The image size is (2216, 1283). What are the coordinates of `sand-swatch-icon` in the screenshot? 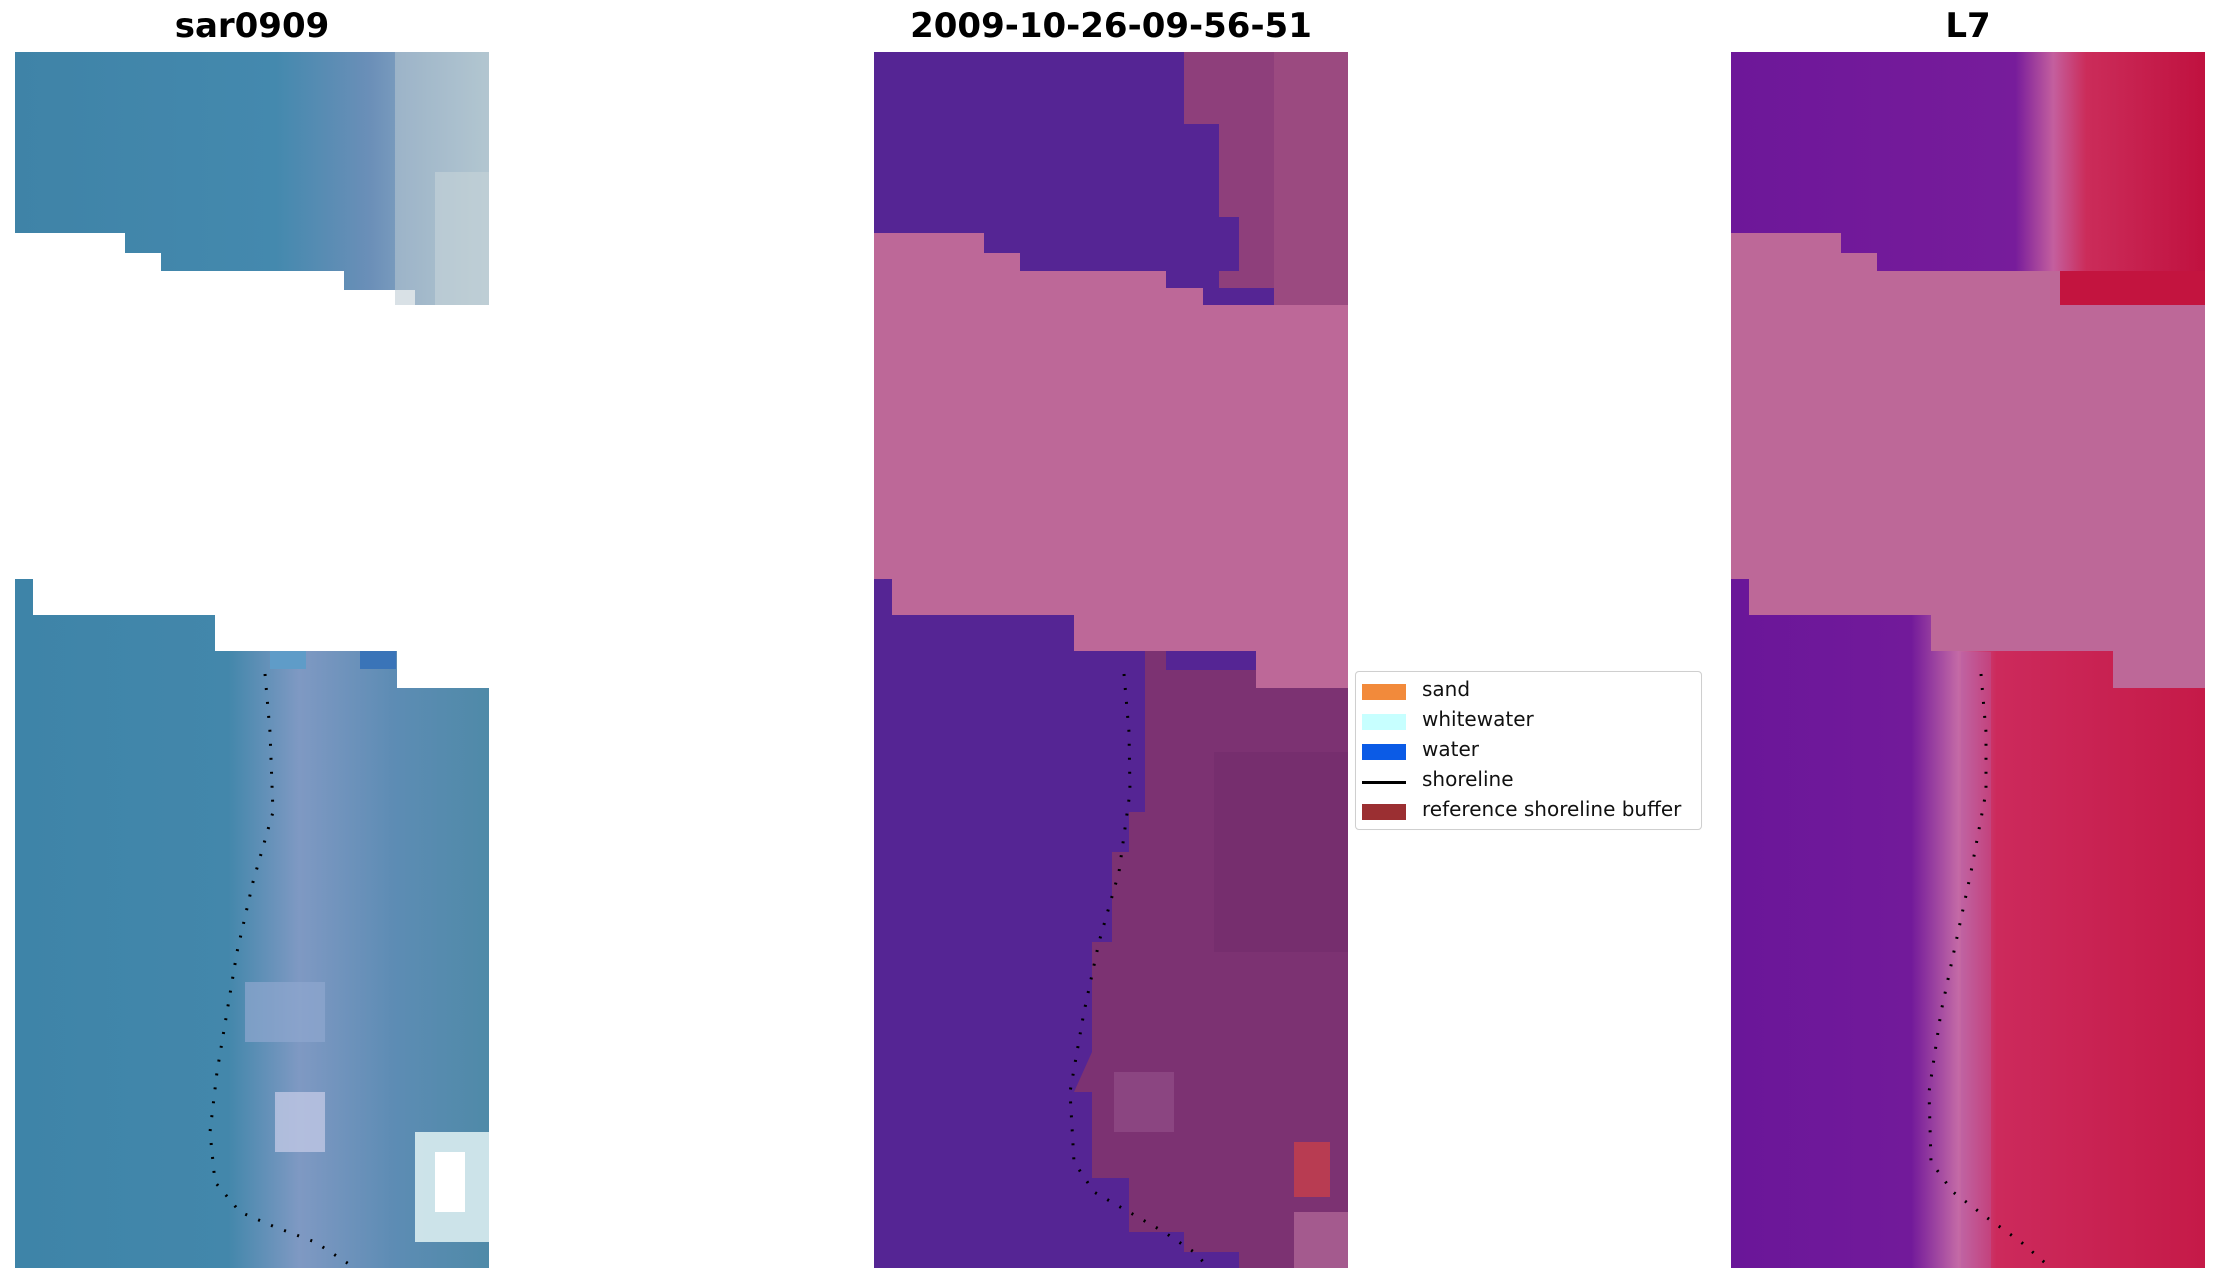 It's located at (1384, 692).